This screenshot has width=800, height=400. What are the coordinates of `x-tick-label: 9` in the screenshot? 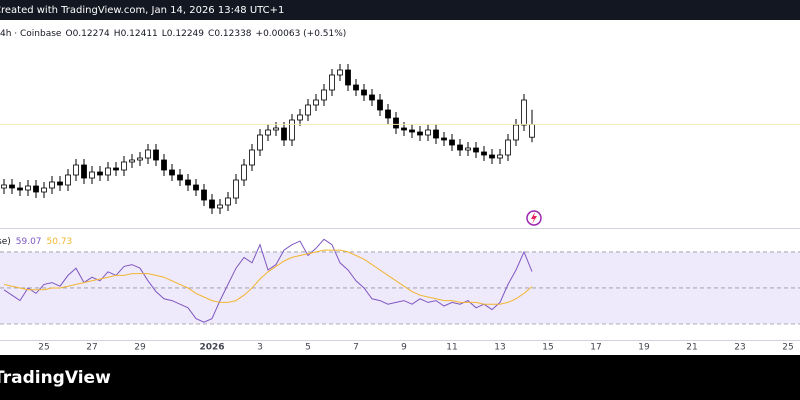 It's located at (404, 348).